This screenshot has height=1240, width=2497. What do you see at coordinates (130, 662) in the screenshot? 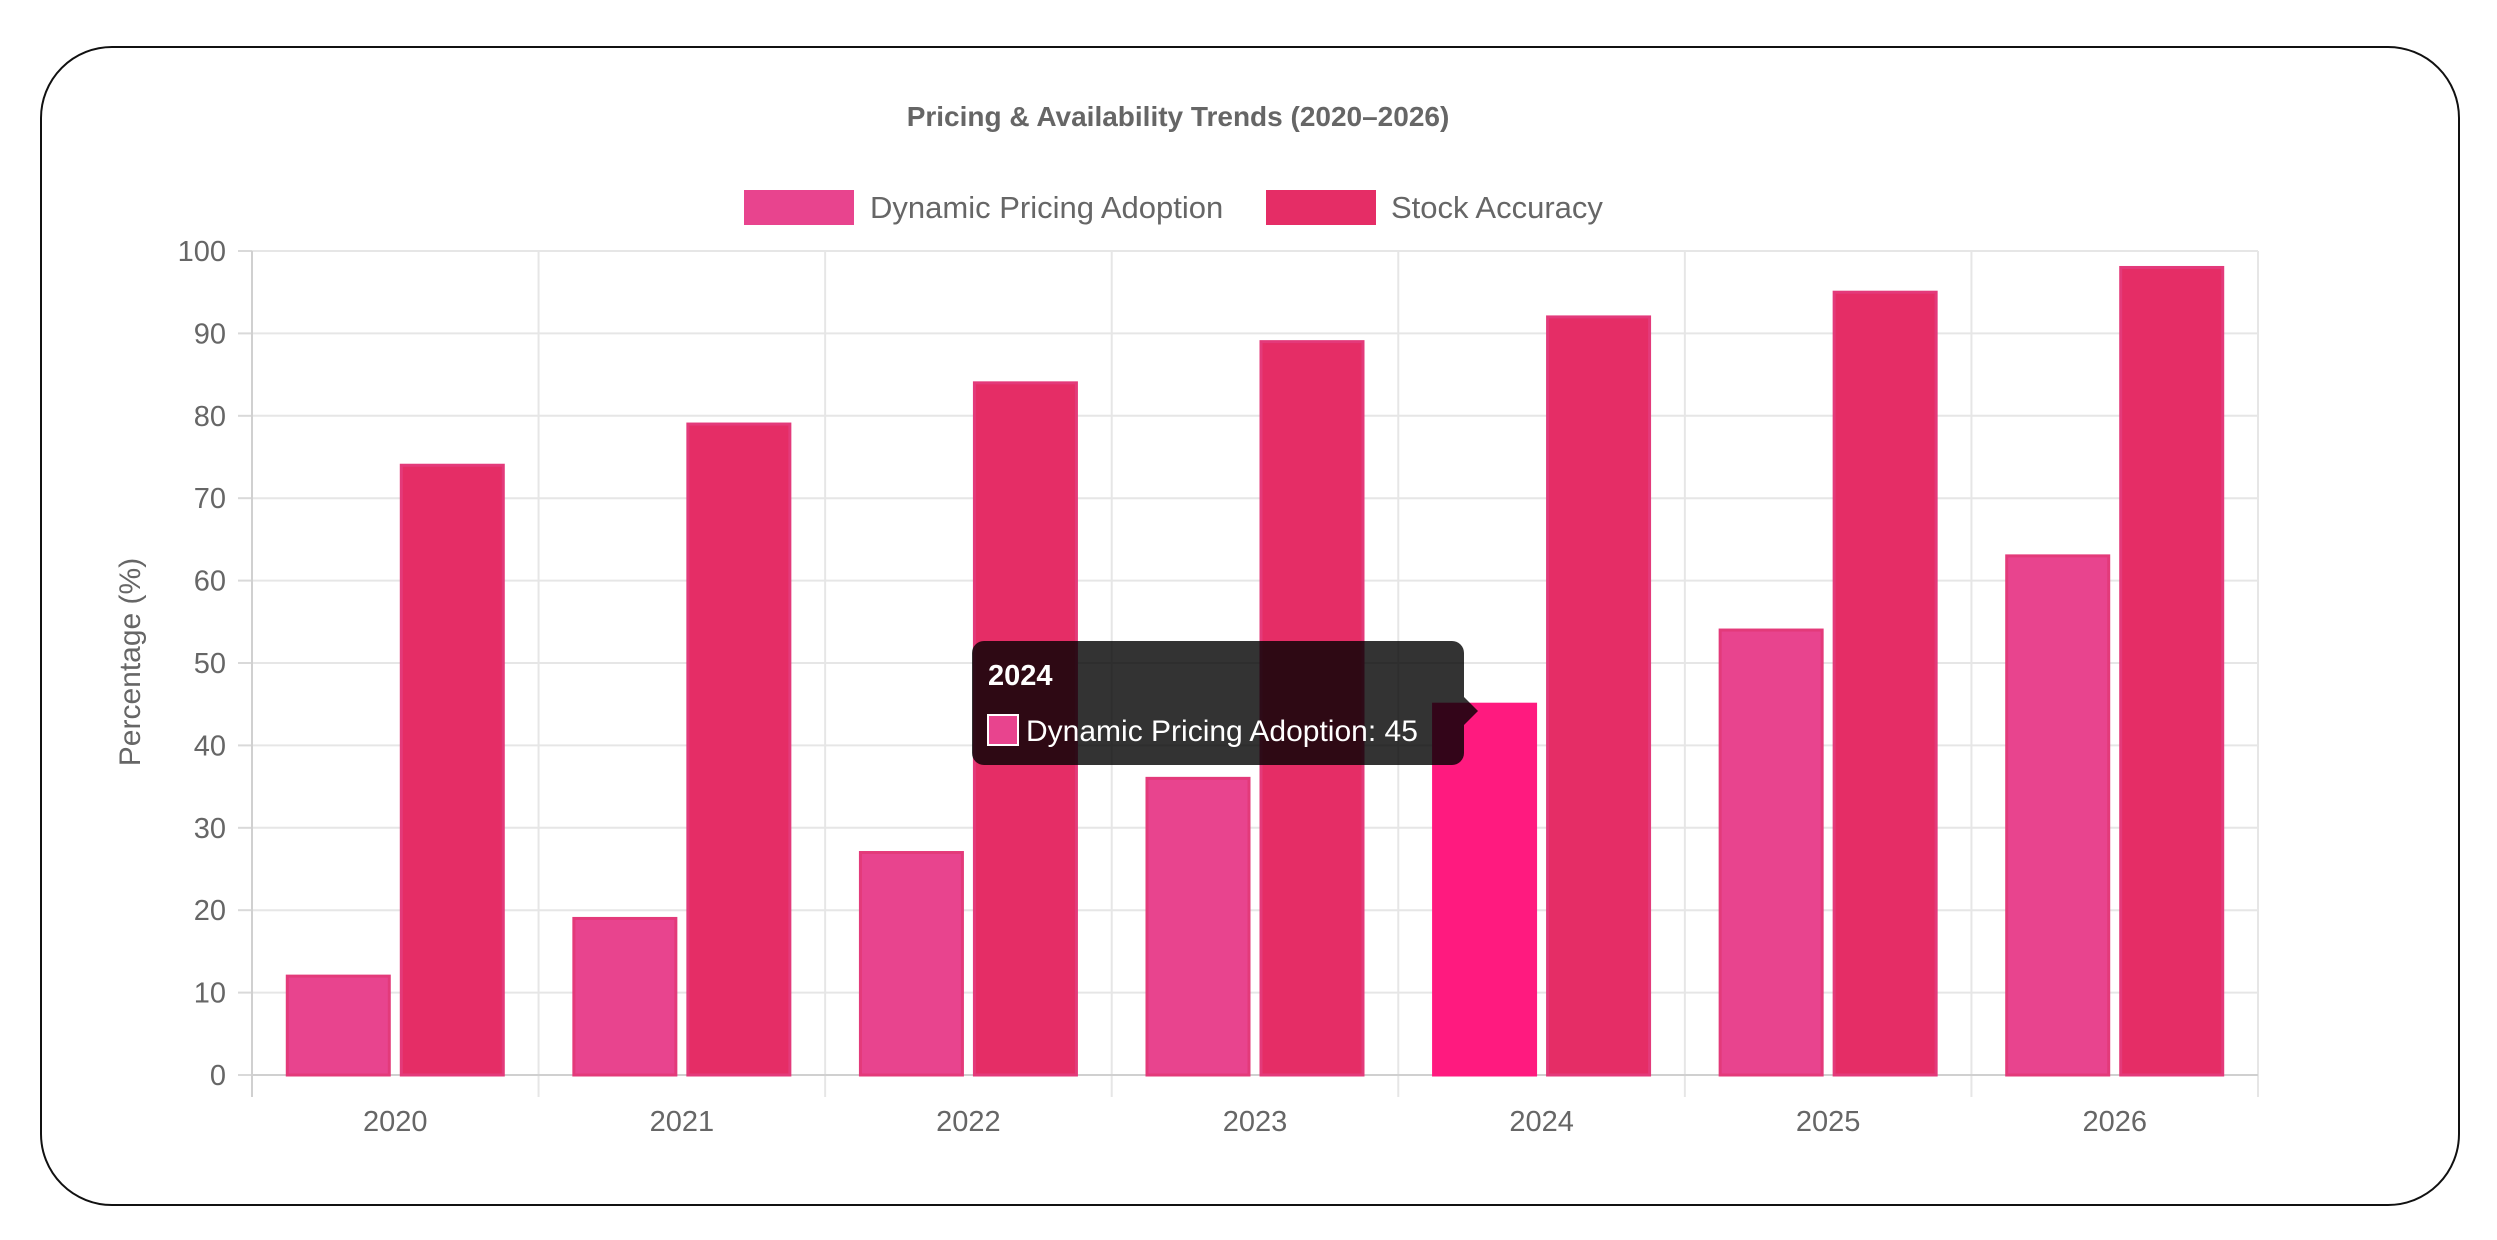
I see `y-axis-title: Percentage (%)` at bounding box center [130, 662].